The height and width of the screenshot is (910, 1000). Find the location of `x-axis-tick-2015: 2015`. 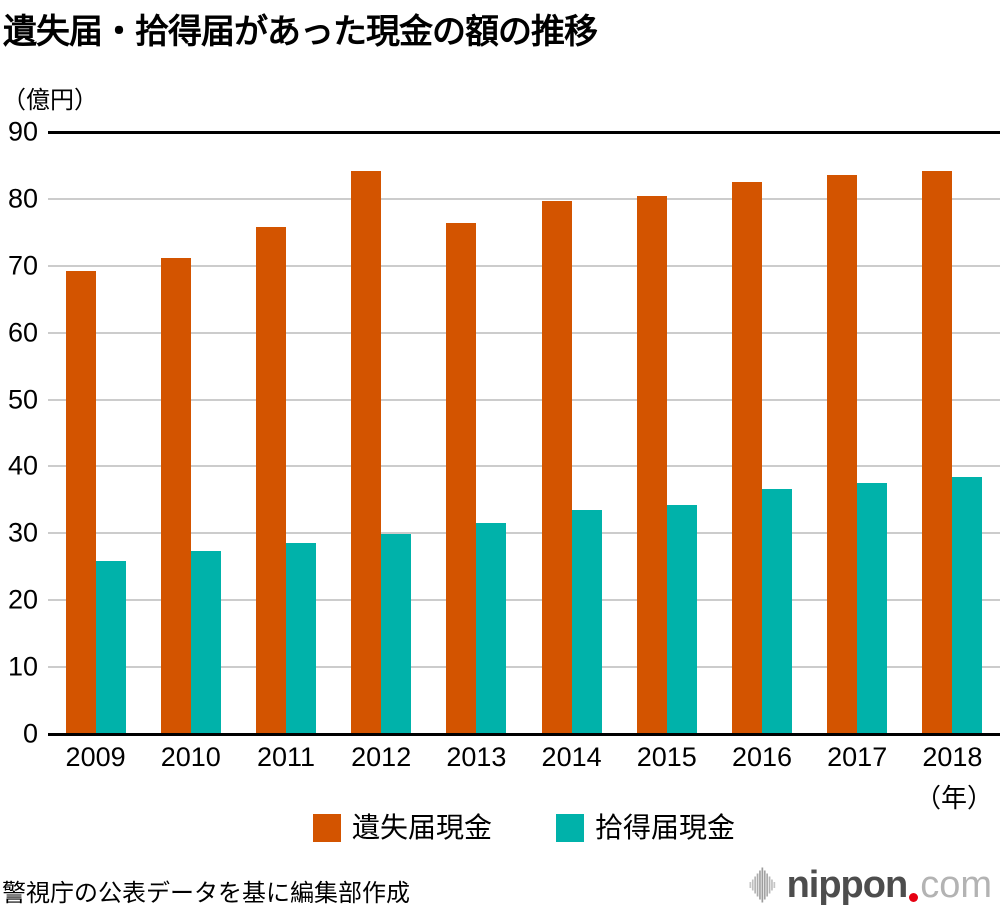

x-axis-tick-2015: 2015 is located at coordinates (666, 757).